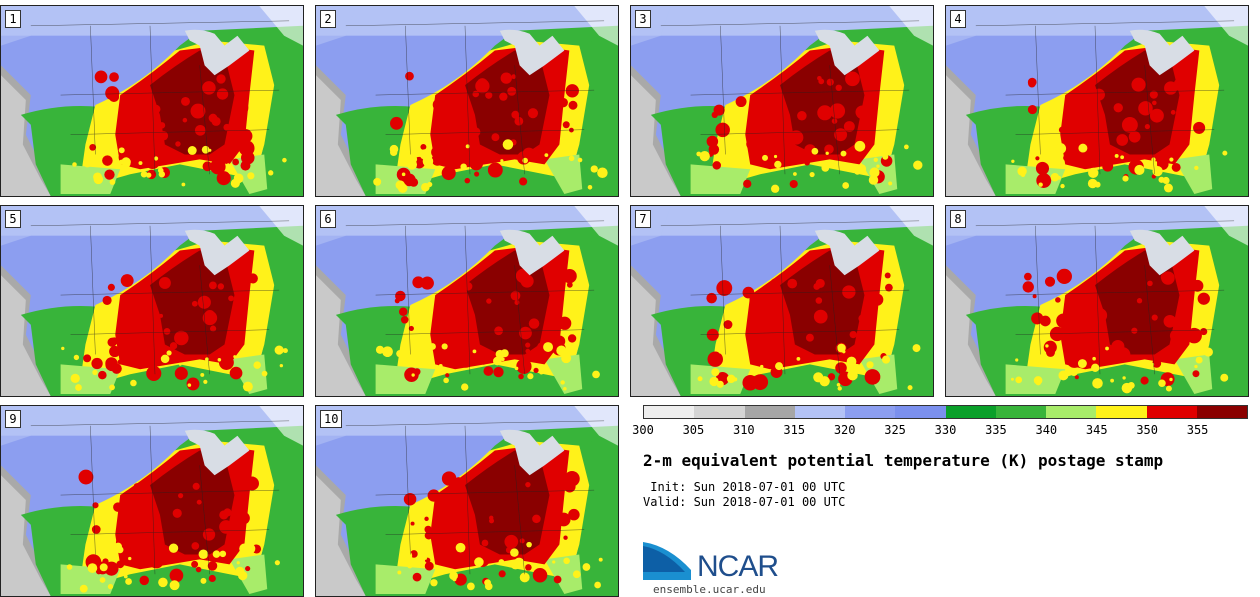 The image size is (1260, 597). What do you see at coordinates (328, 219) in the screenshot?
I see `member-number-label: 6` at bounding box center [328, 219].